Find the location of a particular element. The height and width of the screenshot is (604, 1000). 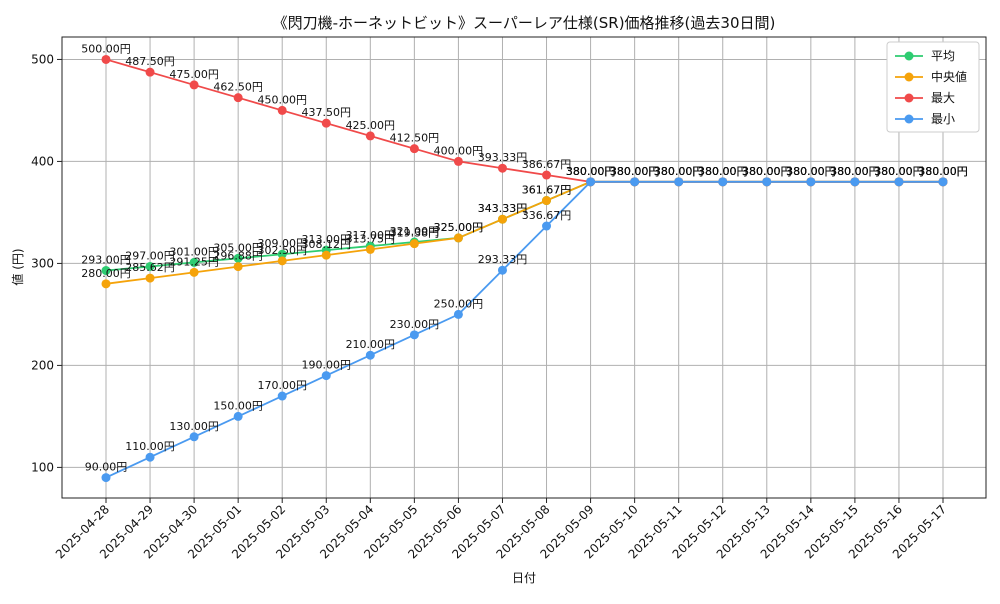

data-label: 130.00円 is located at coordinates (194, 426).